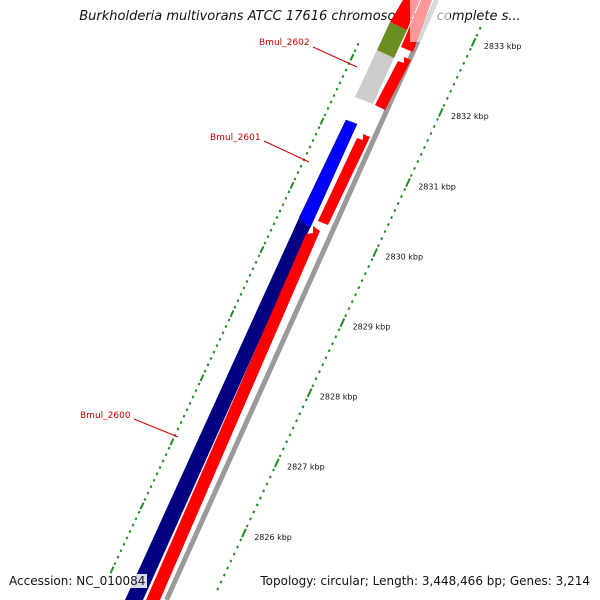 Image resolution: width=600 pixels, height=600 pixels. Describe the element at coordinates (308, 53) in the screenshot. I see `gene-callout-bmul-2602: Bmul_2602` at that location.